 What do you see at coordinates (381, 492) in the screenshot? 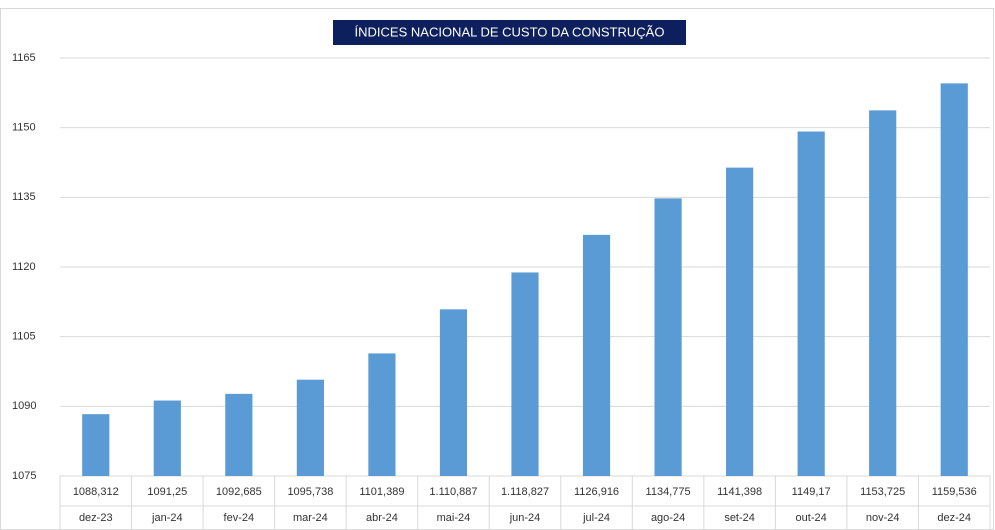
I see `value-label: 1101,389` at bounding box center [381, 492].